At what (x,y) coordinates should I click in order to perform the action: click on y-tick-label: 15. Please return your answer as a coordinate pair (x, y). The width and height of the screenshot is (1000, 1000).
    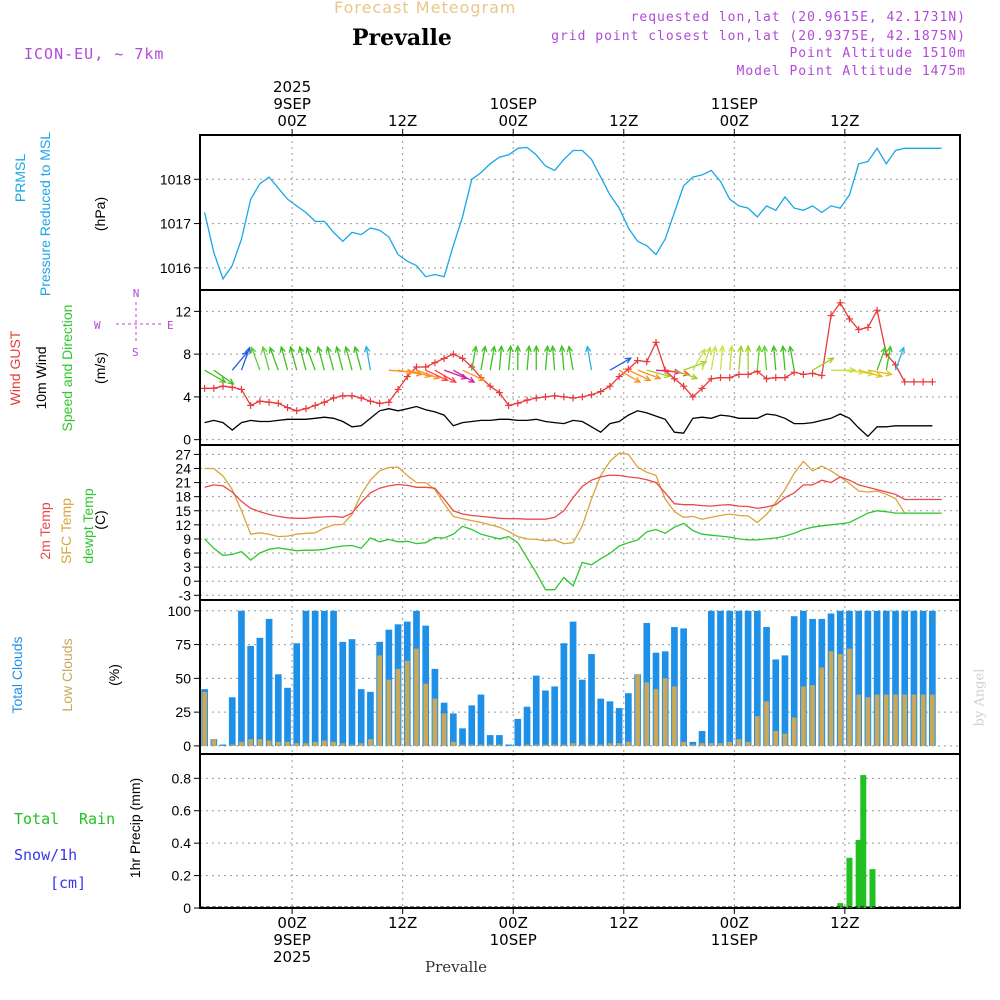
    Looking at the image, I should click on (183, 511).